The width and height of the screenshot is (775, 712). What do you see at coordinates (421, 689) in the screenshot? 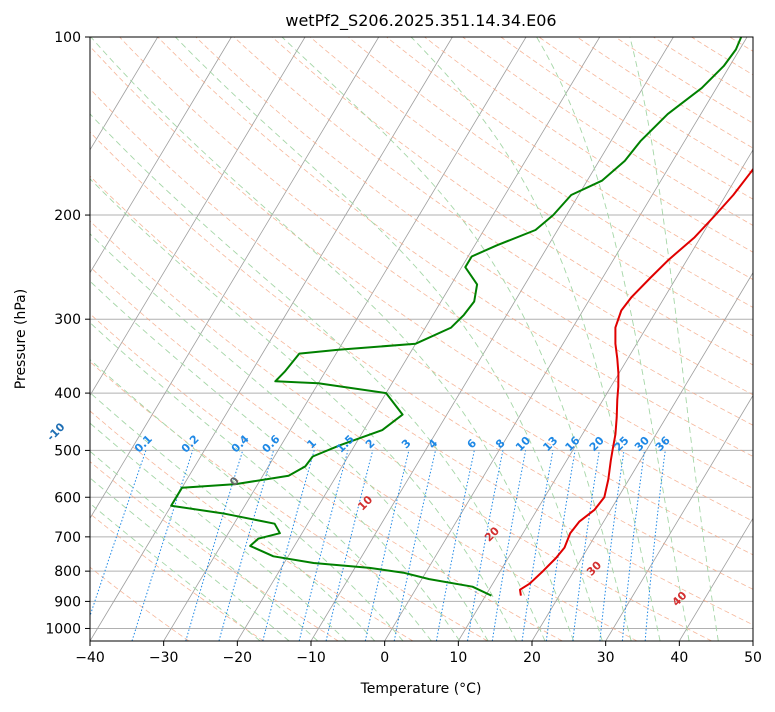
I see `x-axis-label: Temperature (°C)` at bounding box center [421, 689].